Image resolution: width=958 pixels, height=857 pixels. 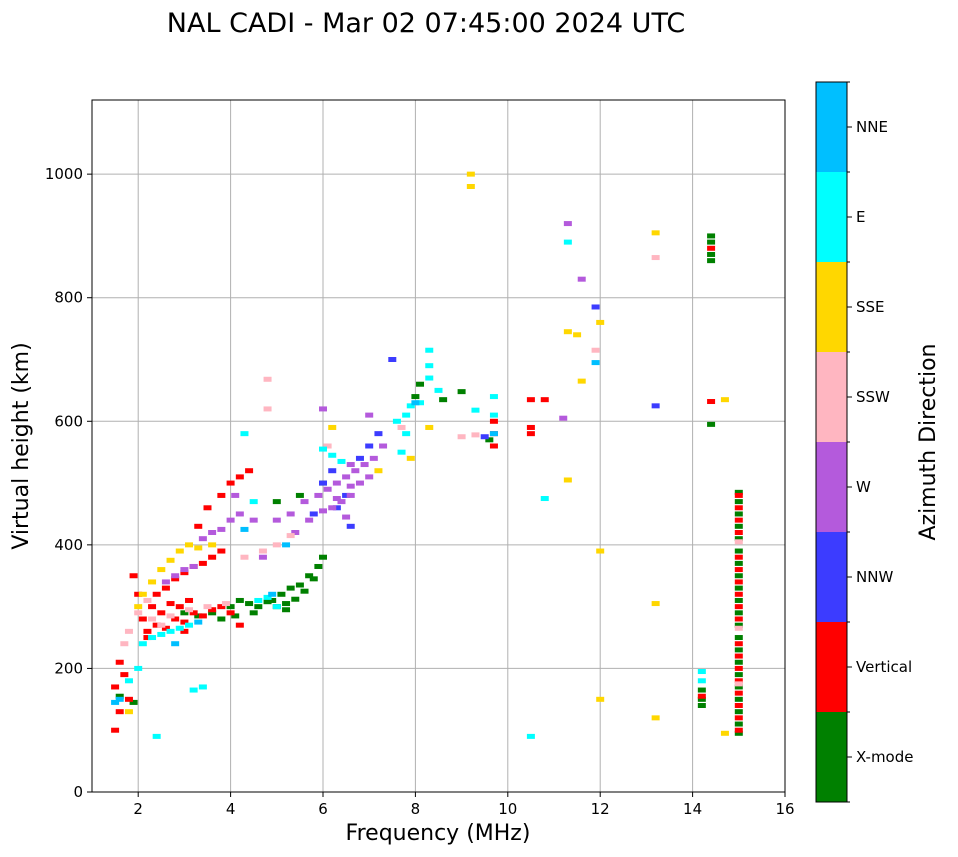 What do you see at coordinates (870, 307) in the screenshot?
I see `colorbar-tick-label: SSE` at bounding box center [870, 307].